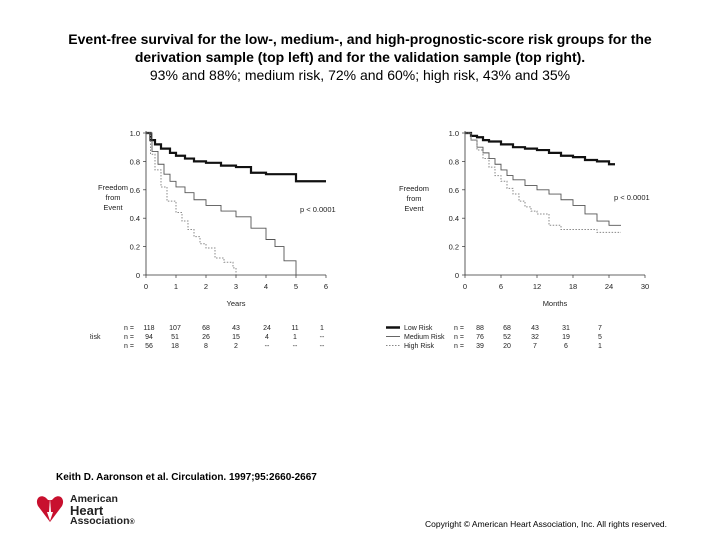  Describe the element at coordinates (480, 337) in the screenshot. I see `at-risk-count: 76` at that location.